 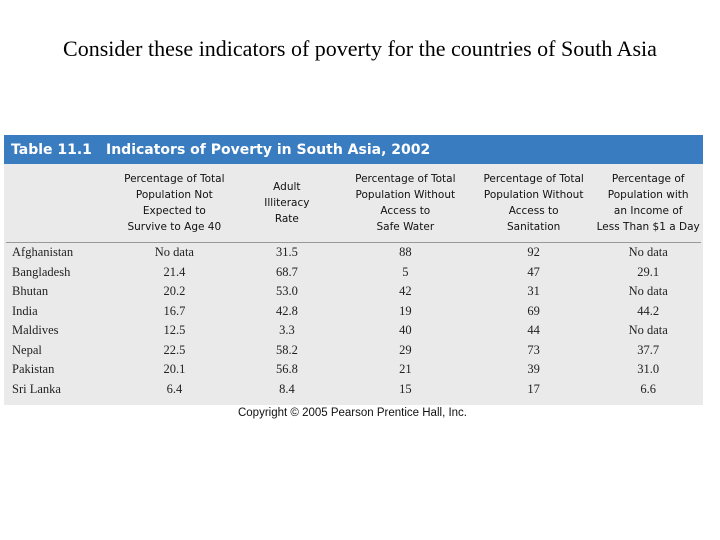 What do you see at coordinates (287, 388) in the screenshot?
I see `value-cell: 8.4` at bounding box center [287, 388].